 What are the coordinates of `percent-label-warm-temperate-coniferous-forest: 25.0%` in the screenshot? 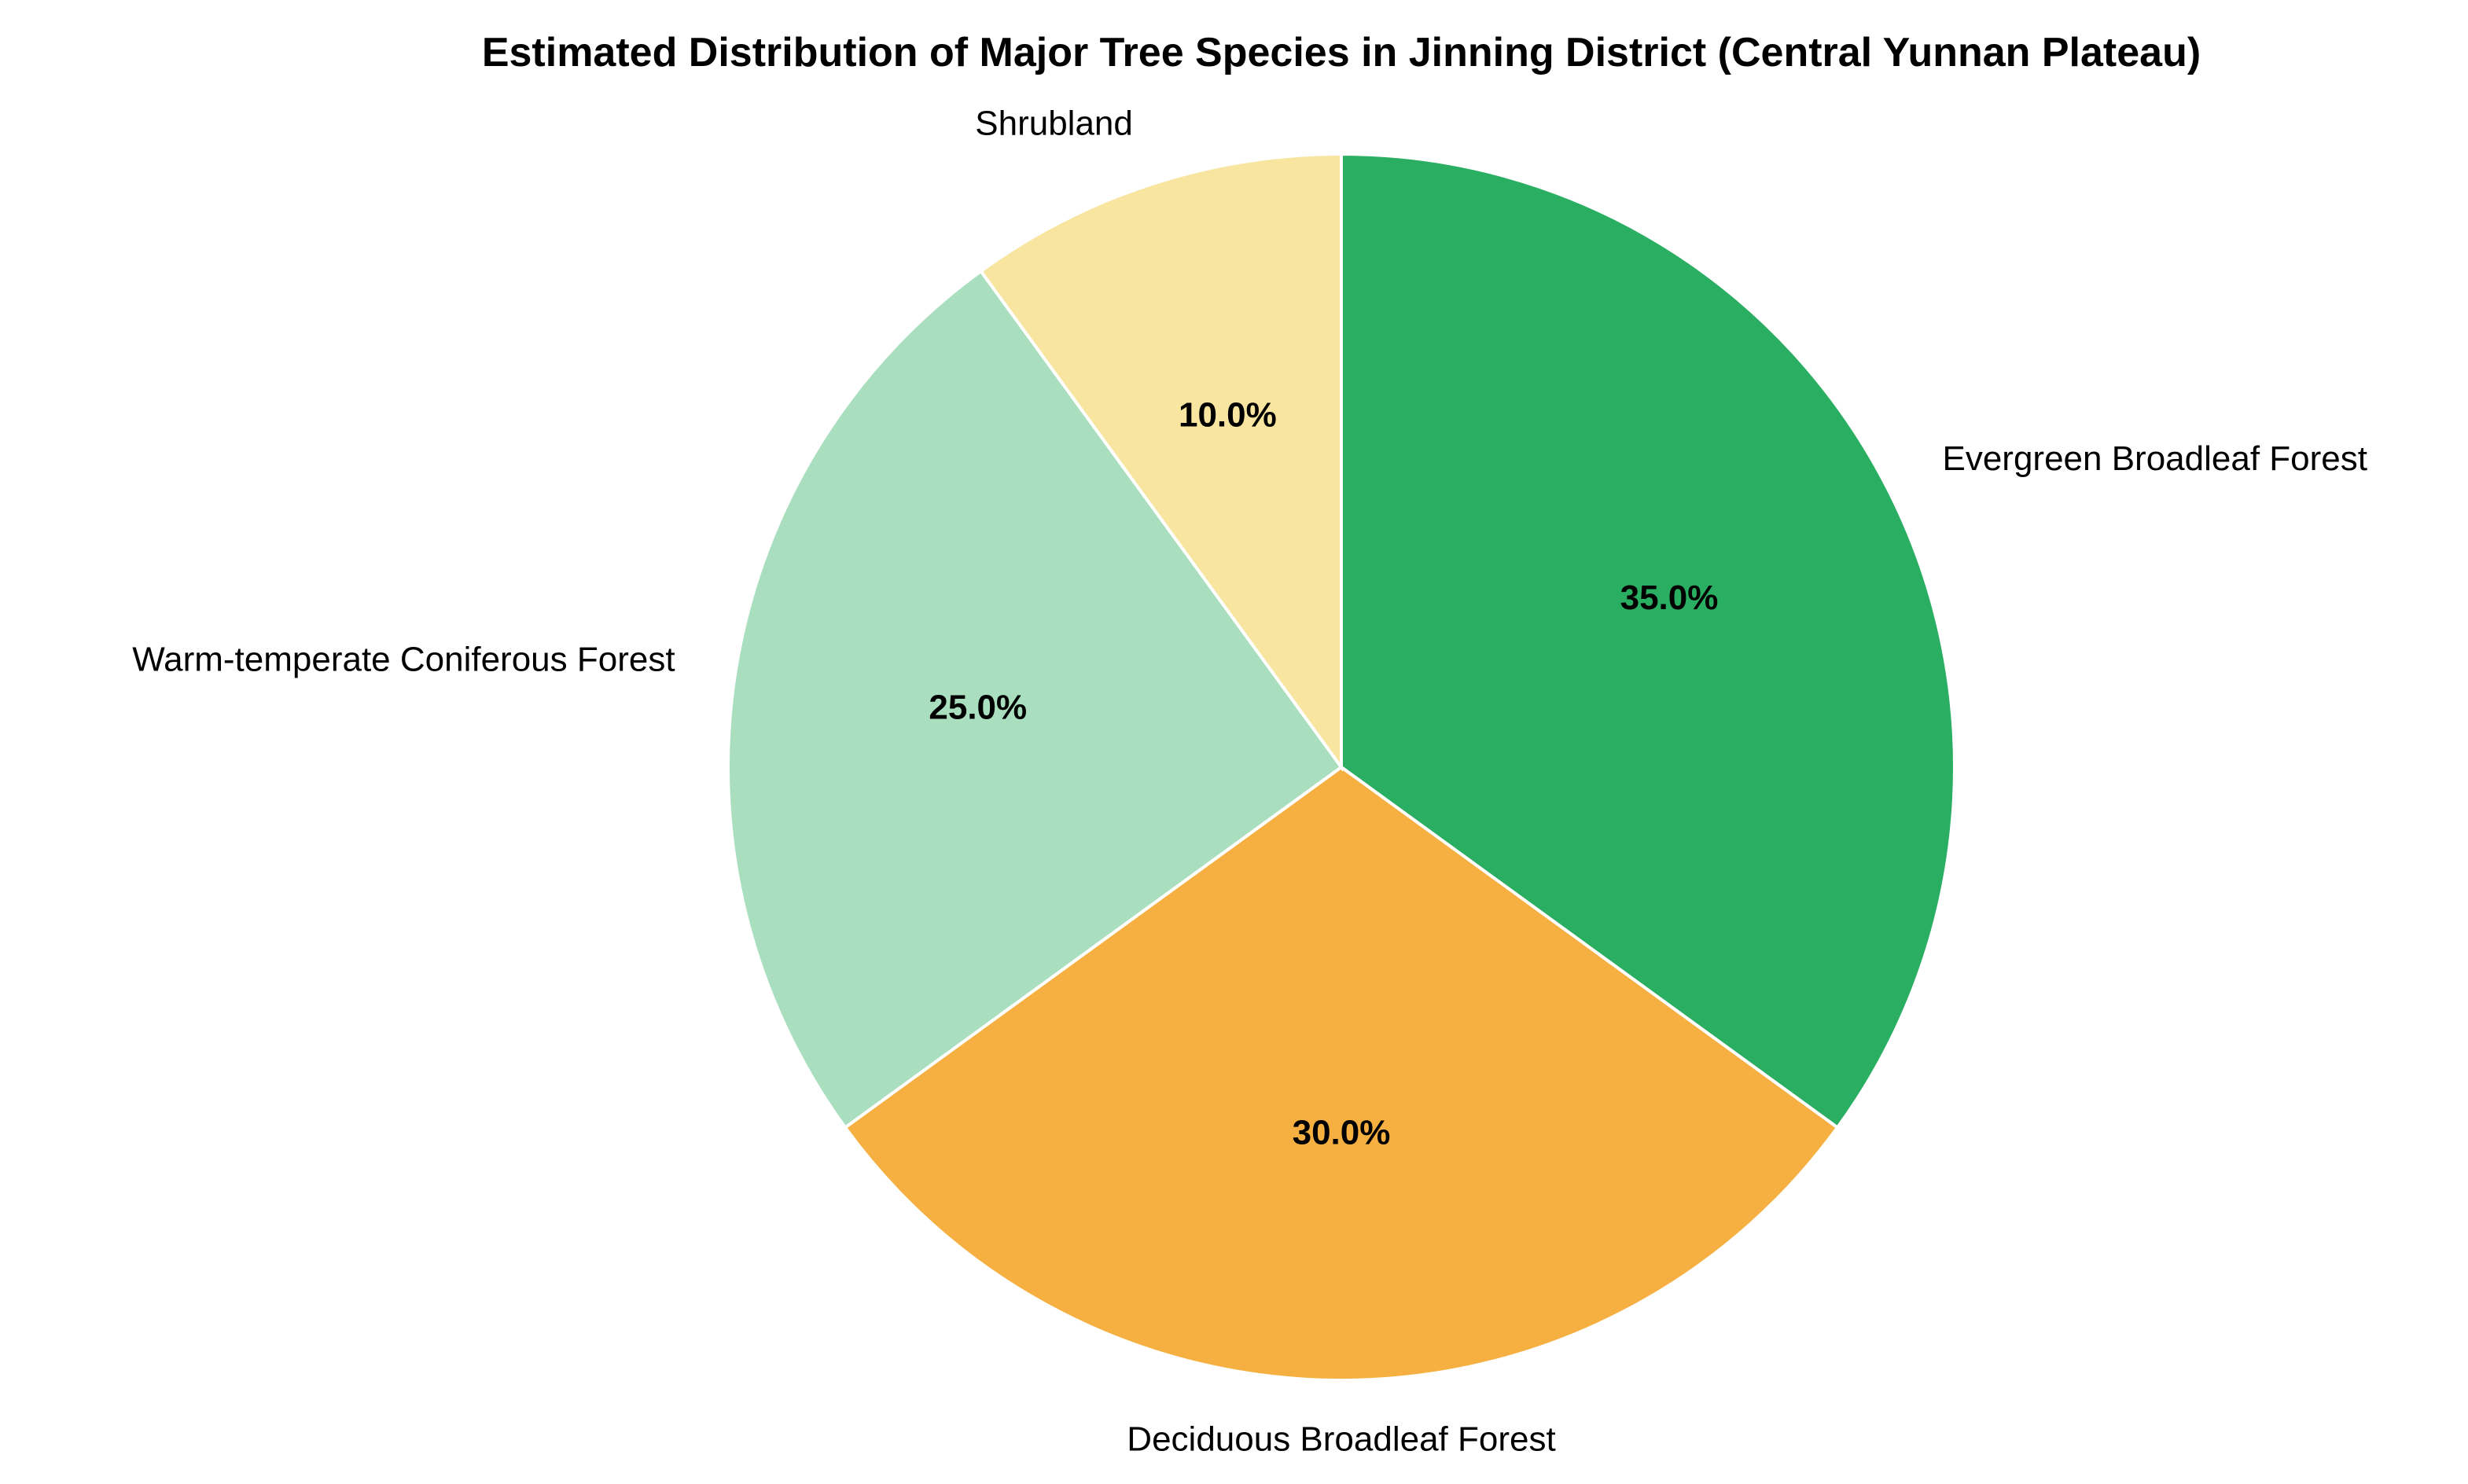 It's located at (978, 707).